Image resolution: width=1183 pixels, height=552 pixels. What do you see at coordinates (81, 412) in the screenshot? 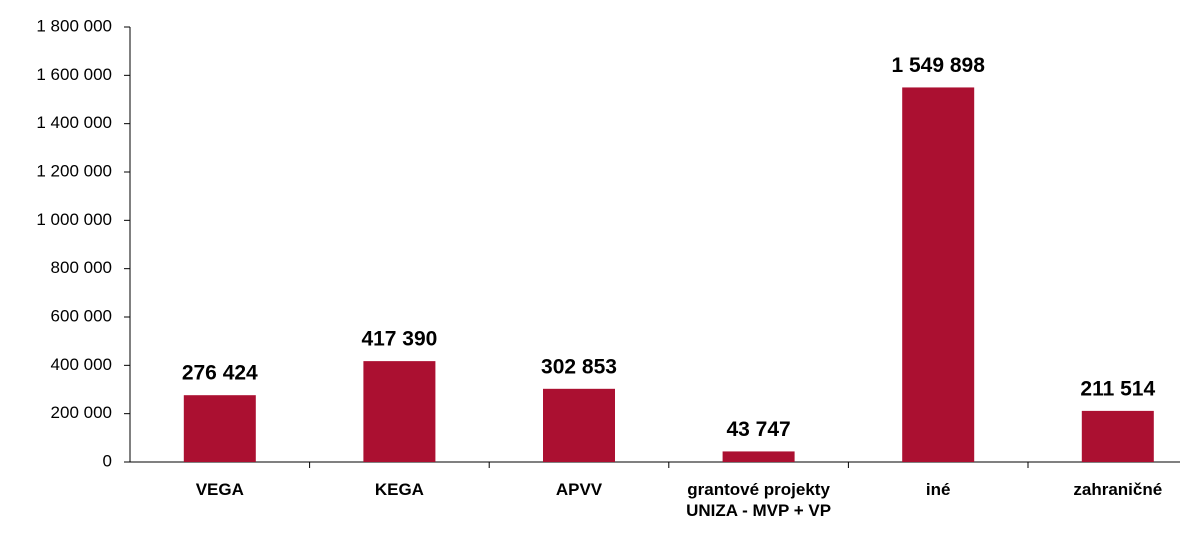
I see `y-tick-label: 200 000` at bounding box center [81, 412].